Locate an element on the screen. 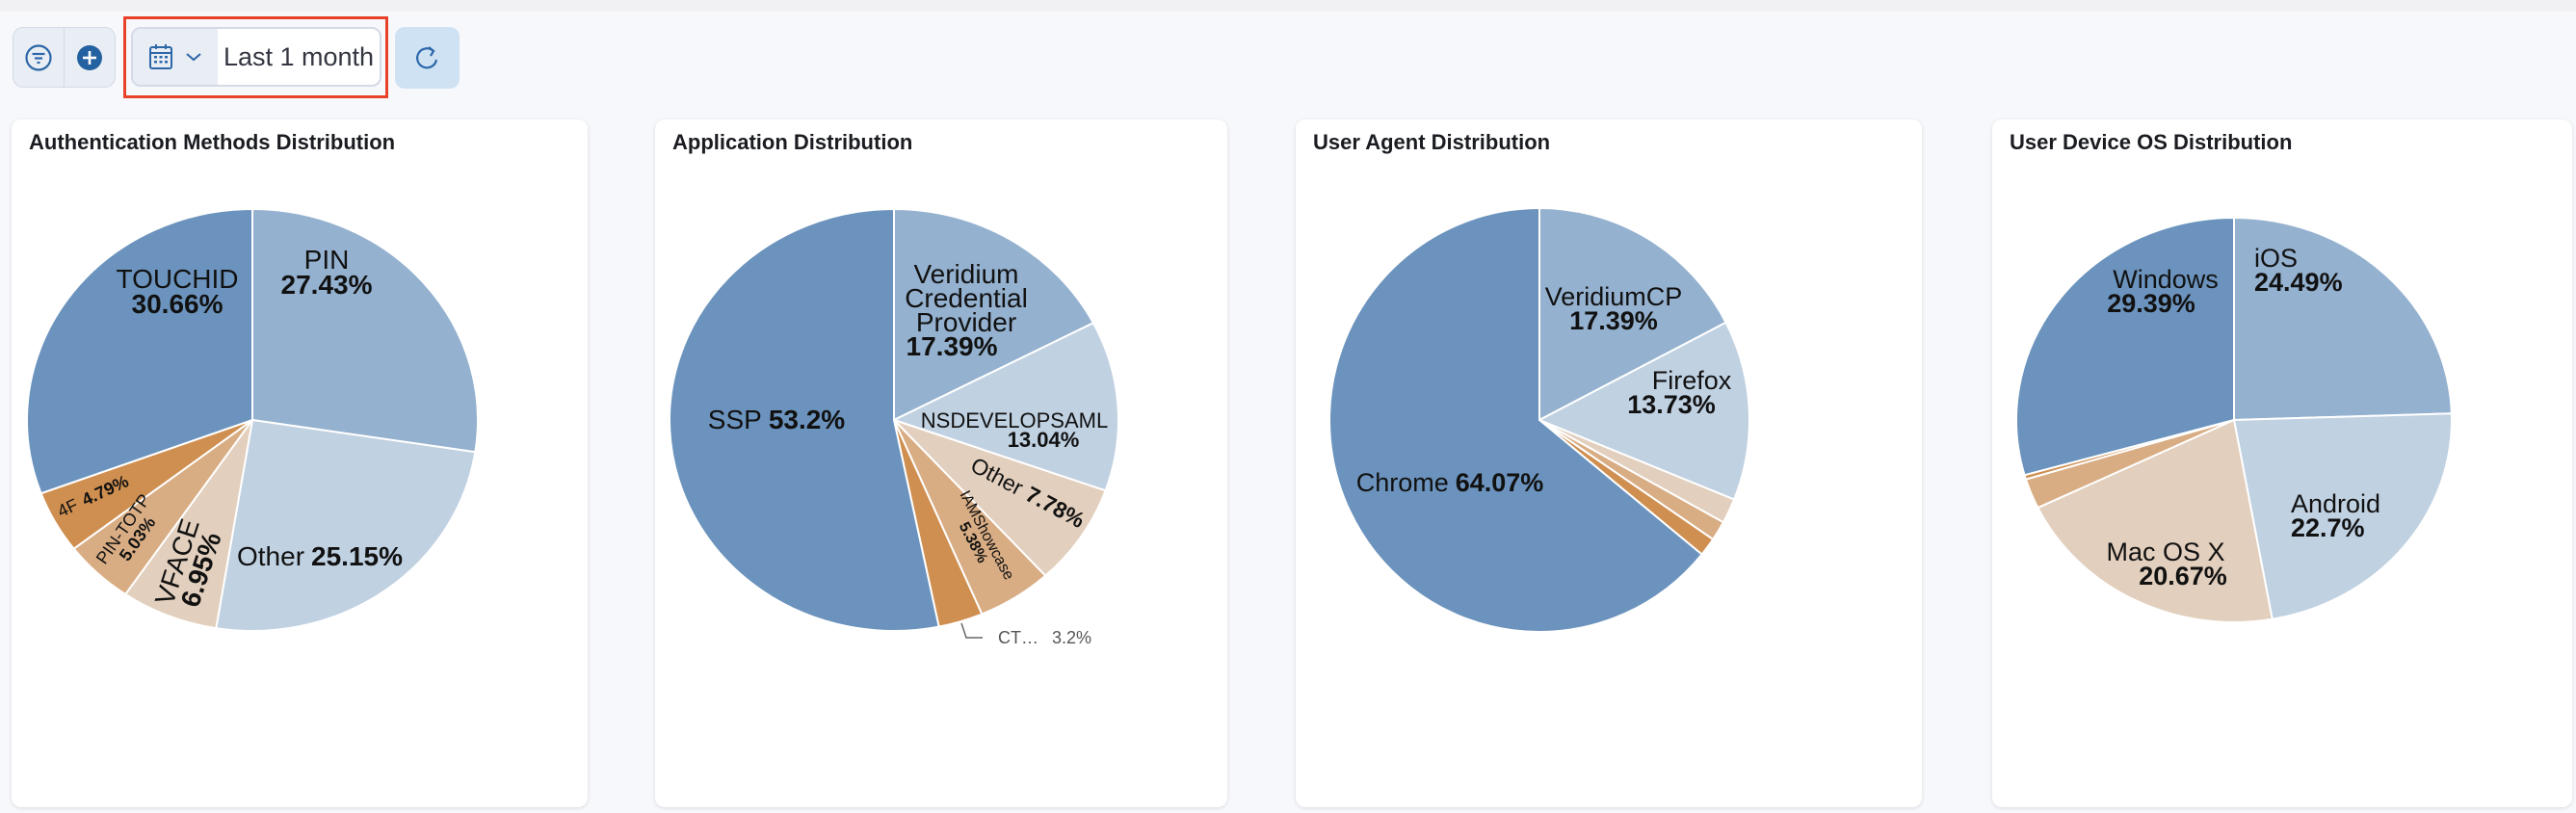 This screenshot has height=813, width=2576. slice-percent: 29.39% is located at coordinates (2151, 303).